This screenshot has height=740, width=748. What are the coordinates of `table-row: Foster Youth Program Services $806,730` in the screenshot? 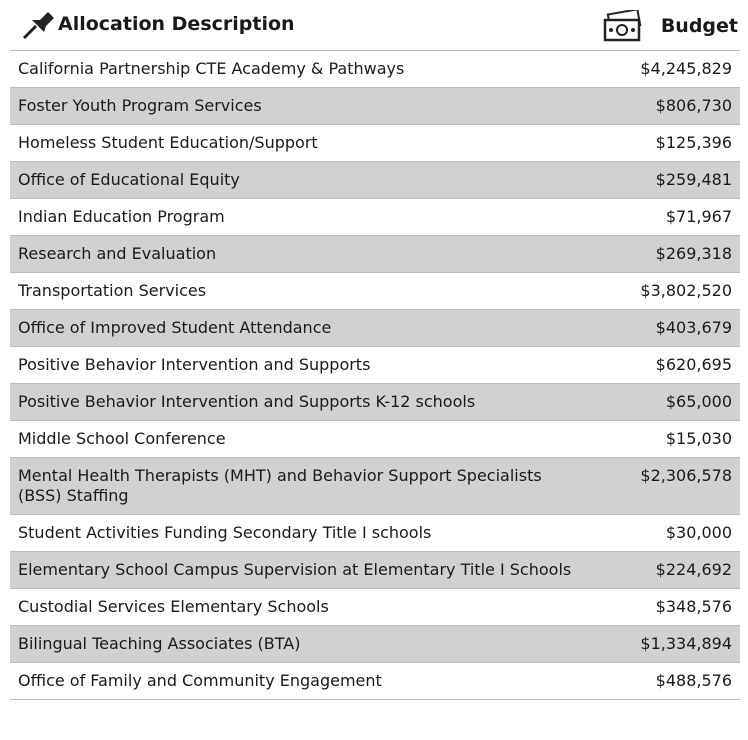 It's located at (375, 106).